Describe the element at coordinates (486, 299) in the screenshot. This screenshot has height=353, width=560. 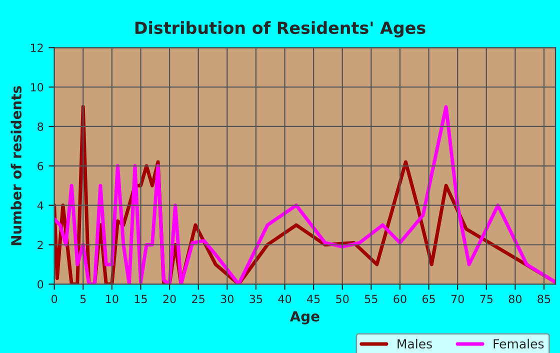
I see `x-tick-label: 75` at that location.